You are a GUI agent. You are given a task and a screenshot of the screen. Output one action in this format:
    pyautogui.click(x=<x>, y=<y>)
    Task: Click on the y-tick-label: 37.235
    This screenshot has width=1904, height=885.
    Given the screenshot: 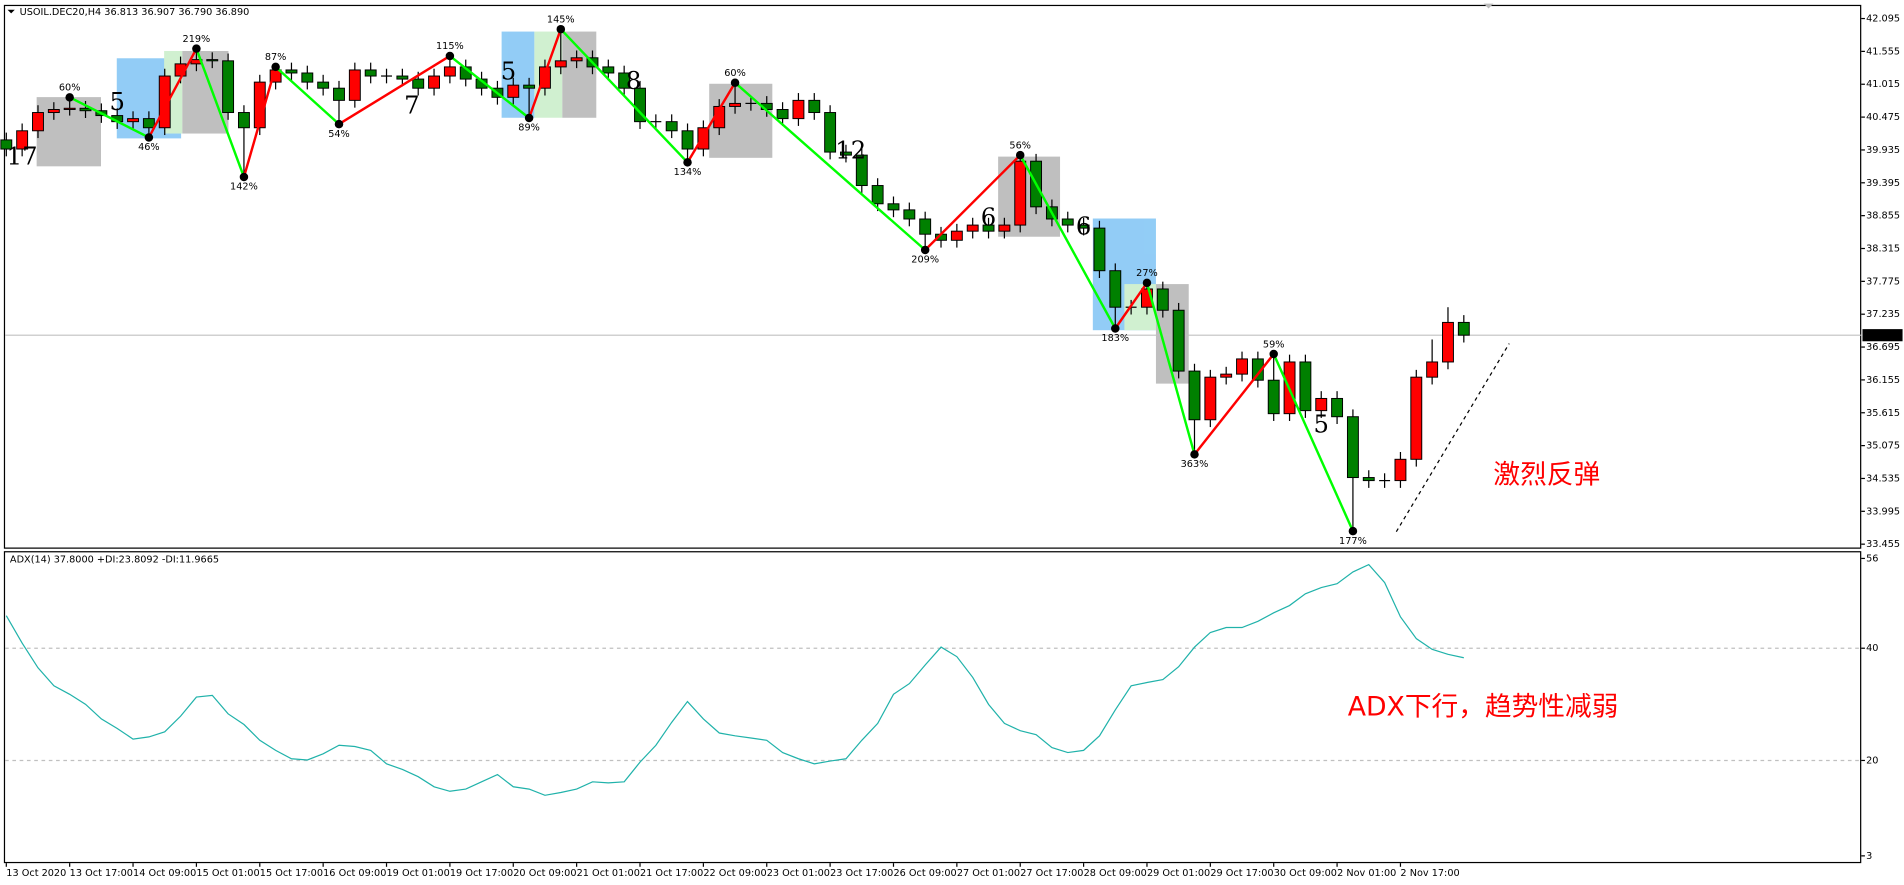 What is the action you would take?
    pyautogui.click(x=1883, y=314)
    